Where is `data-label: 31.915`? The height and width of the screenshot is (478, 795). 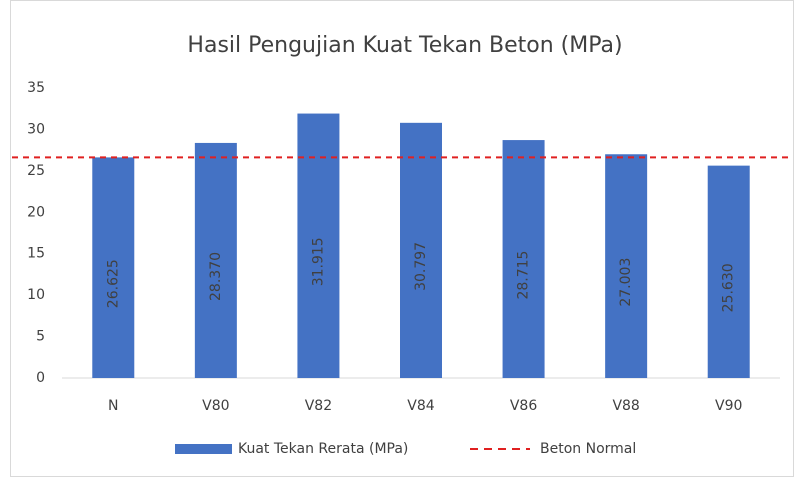 data-label: 31.915 is located at coordinates (318, 261).